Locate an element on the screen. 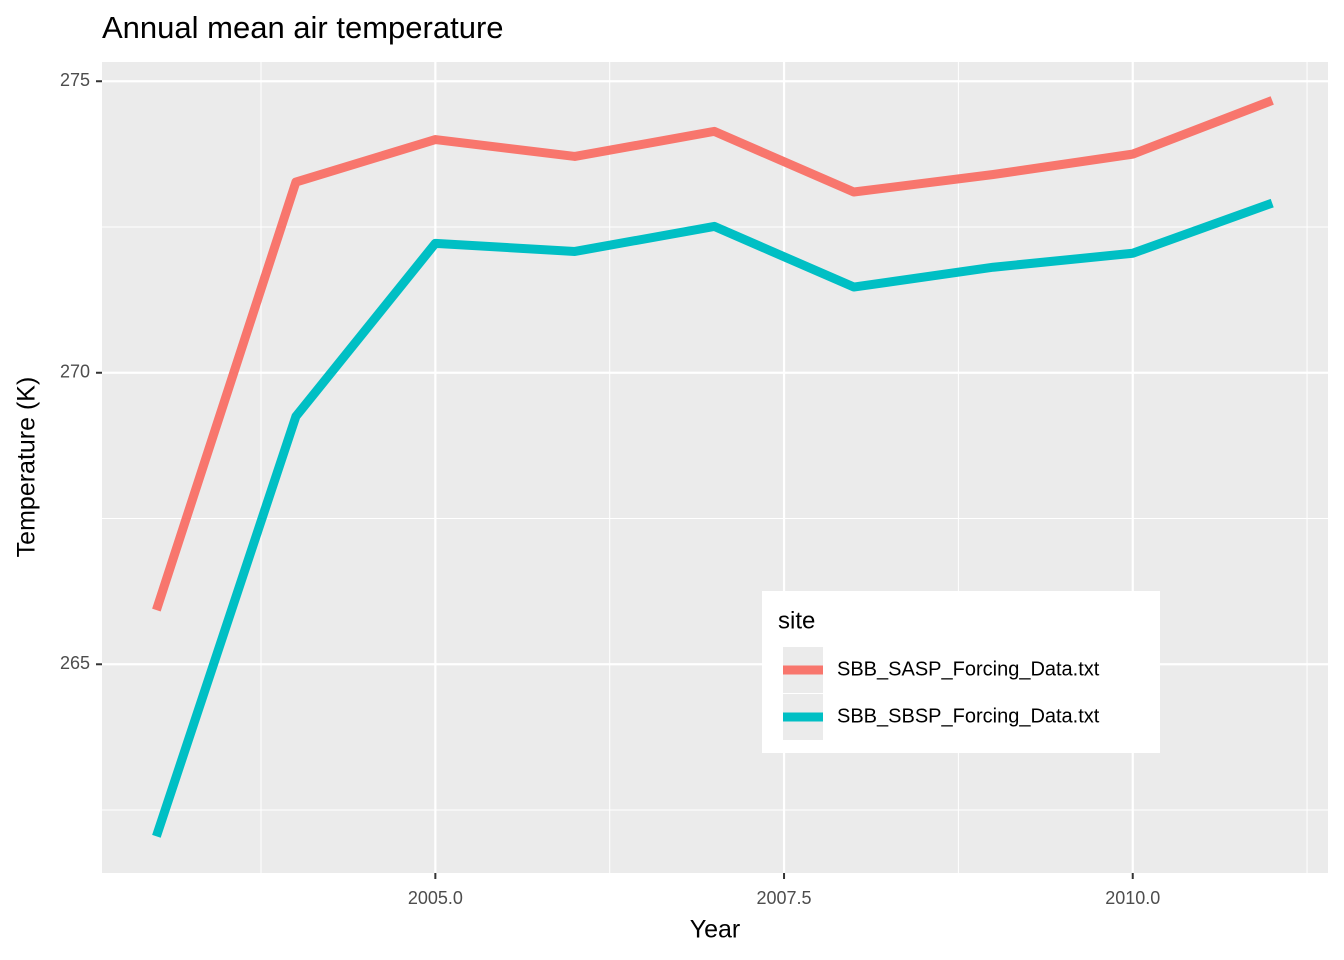  legend-title: site is located at coordinates (796, 620).